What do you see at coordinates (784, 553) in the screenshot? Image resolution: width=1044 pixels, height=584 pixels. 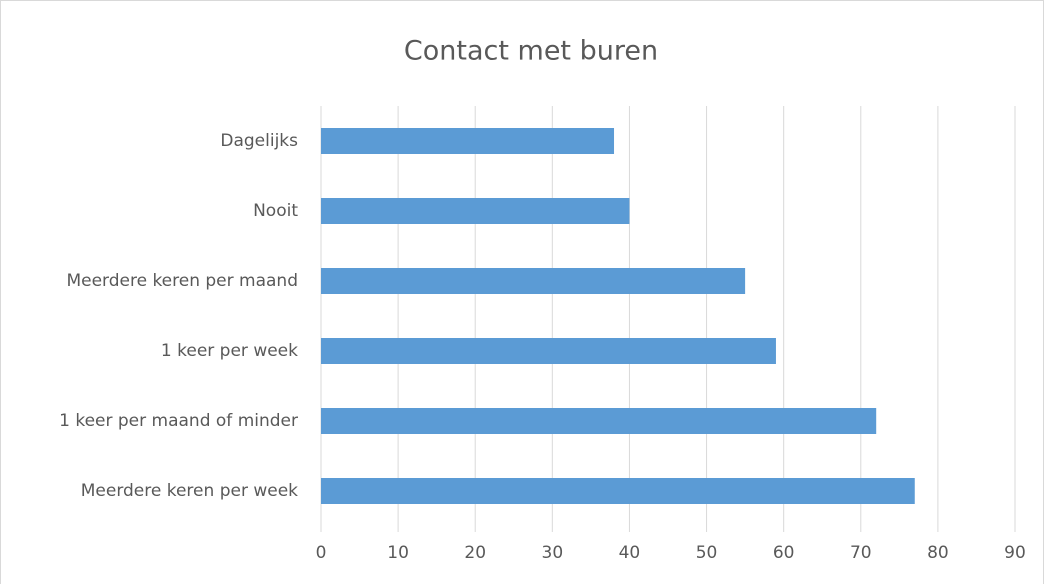 I see `x-tick-label: 60` at bounding box center [784, 553].